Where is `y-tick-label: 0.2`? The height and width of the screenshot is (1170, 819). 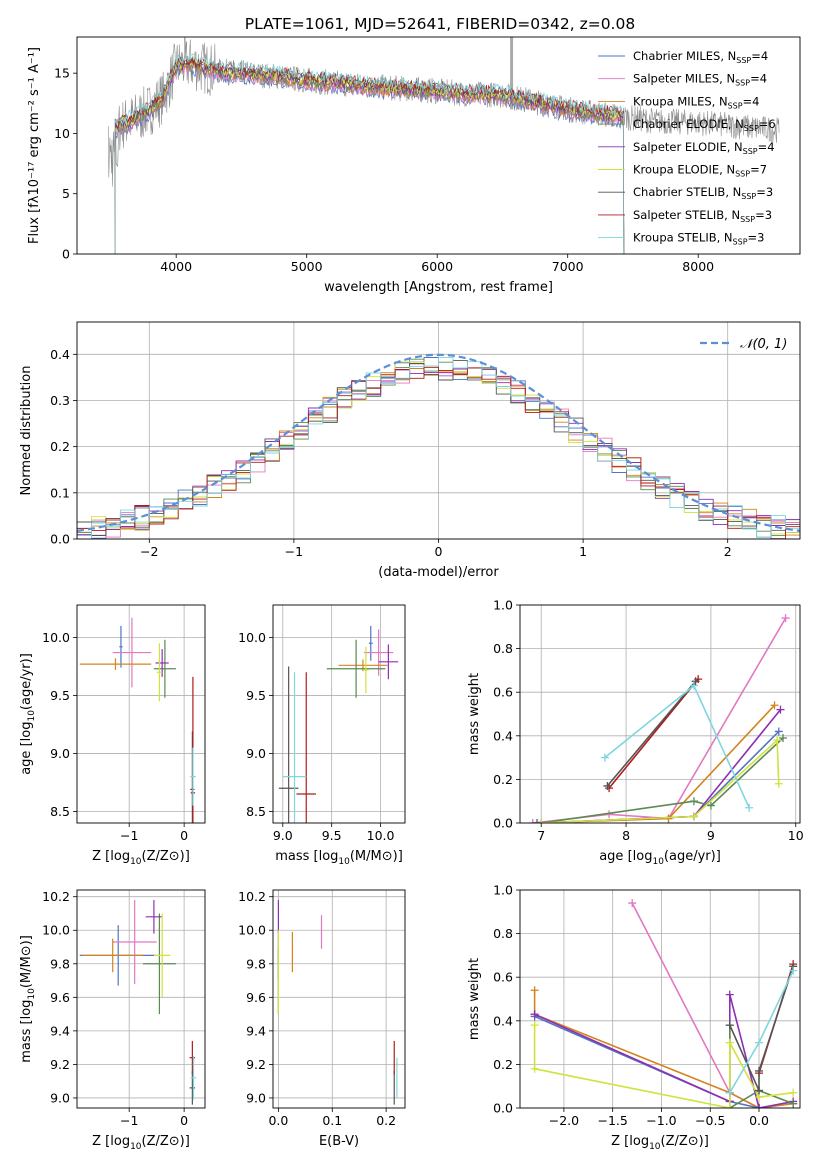 y-tick-label: 0.2 is located at coordinates (60, 446).